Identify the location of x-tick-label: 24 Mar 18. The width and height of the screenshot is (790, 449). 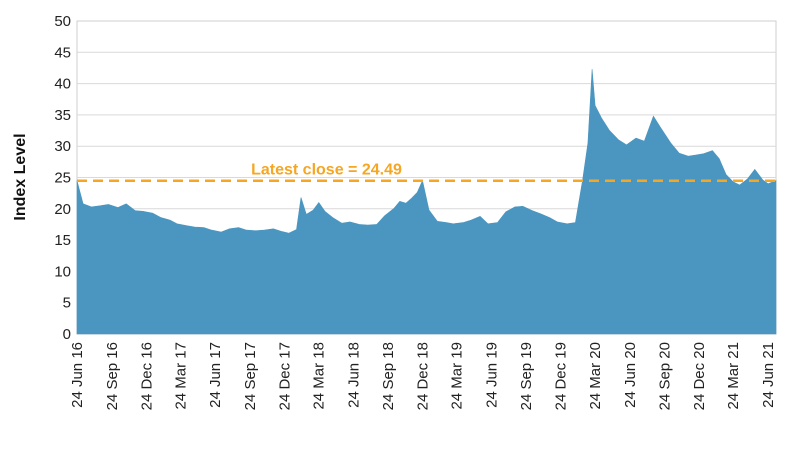
(319, 376).